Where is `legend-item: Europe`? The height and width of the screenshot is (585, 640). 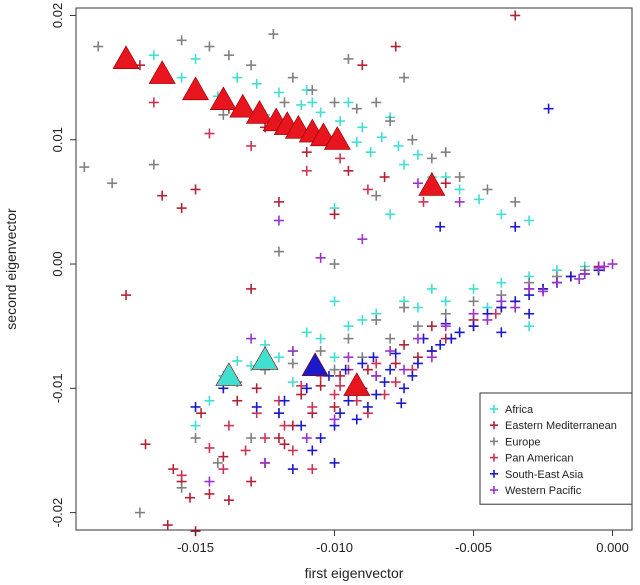
legend-item: Europe is located at coordinates (515, 442).